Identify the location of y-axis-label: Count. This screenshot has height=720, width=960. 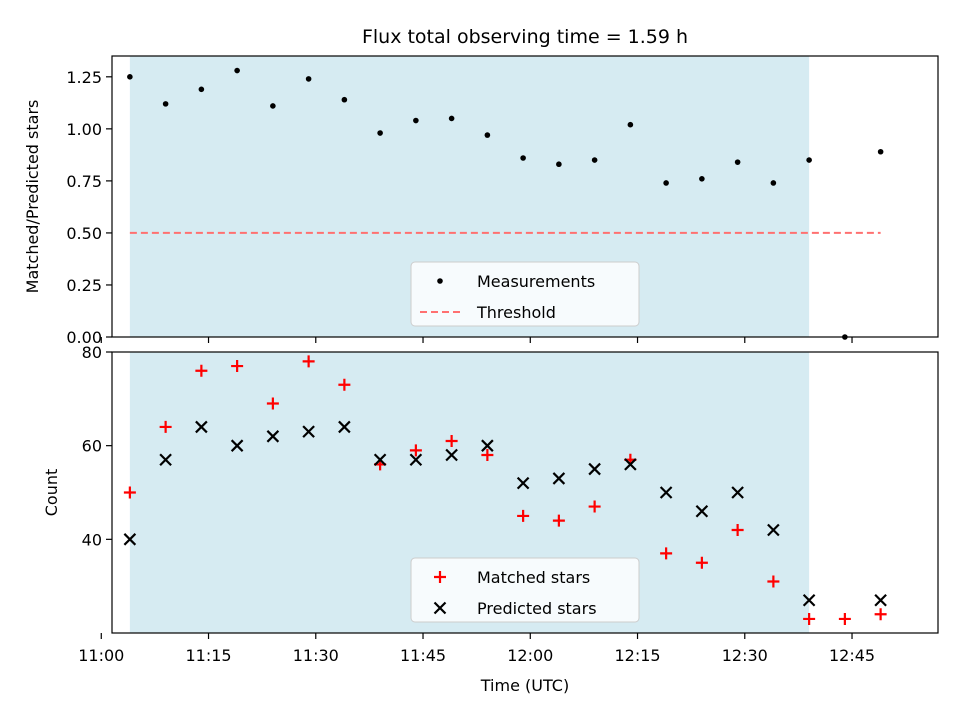
(51, 493).